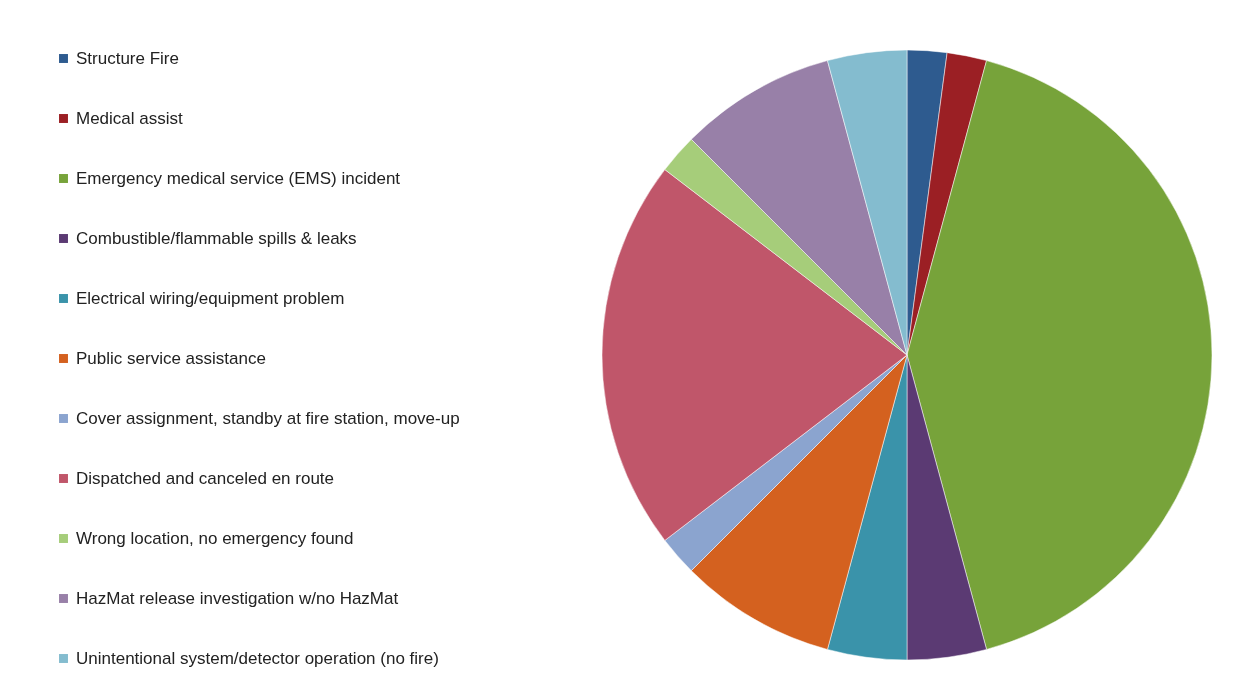 This screenshot has height=691, width=1238. I want to click on legend-label: Public service assistance, so click(171, 358).